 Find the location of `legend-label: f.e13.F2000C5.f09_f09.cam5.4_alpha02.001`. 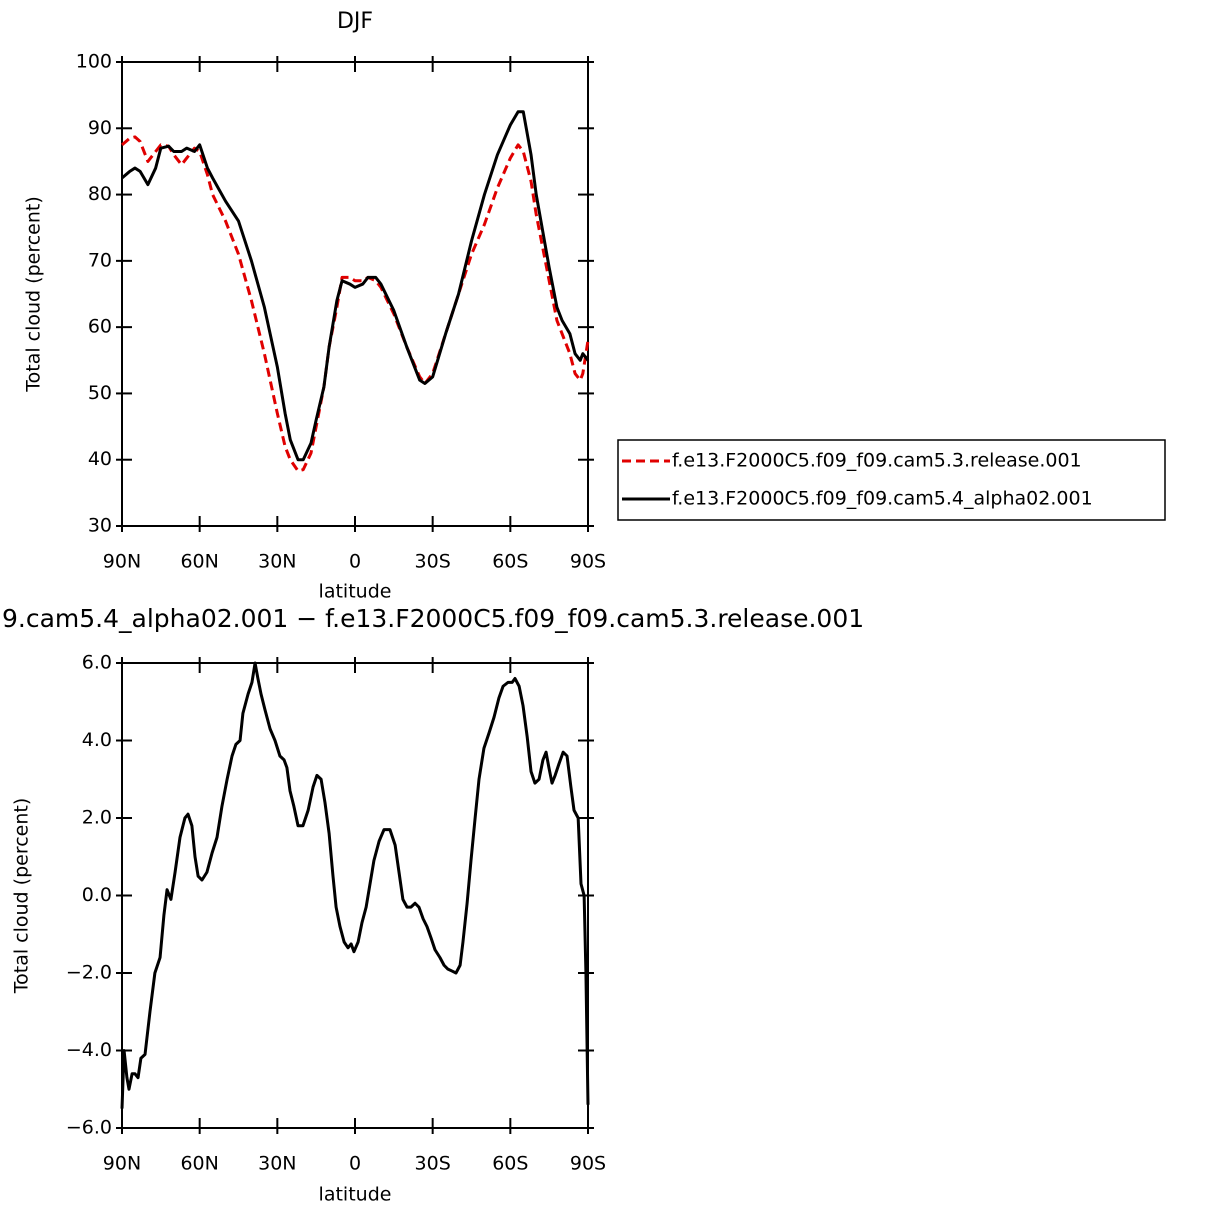

legend-label: f.e13.F2000C5.f09_f09.cam5.4_alpha02.001 is located at coordinates (882, 499).